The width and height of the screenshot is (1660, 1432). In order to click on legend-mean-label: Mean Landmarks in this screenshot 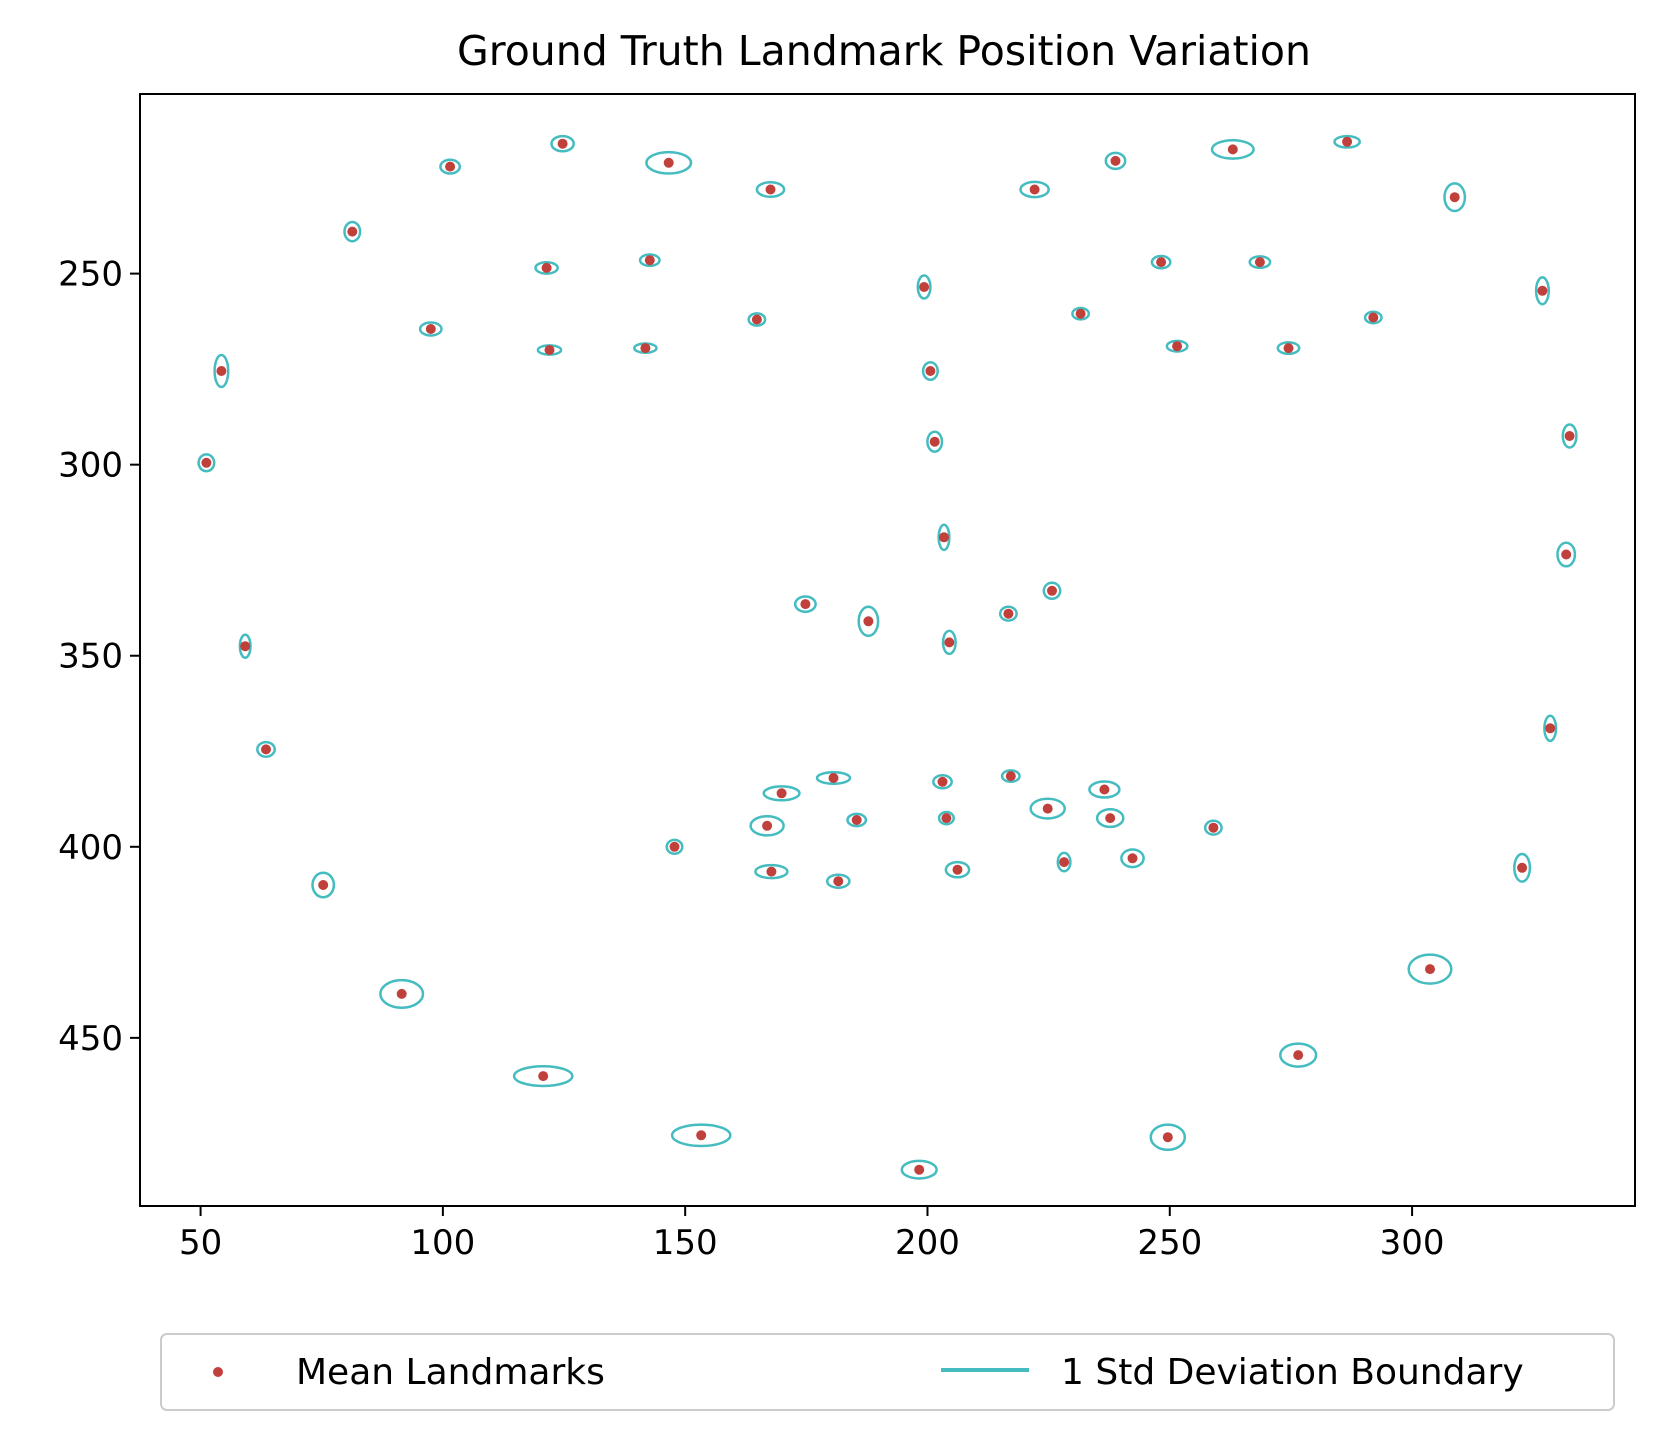, I will do `click(450, 1372)`.